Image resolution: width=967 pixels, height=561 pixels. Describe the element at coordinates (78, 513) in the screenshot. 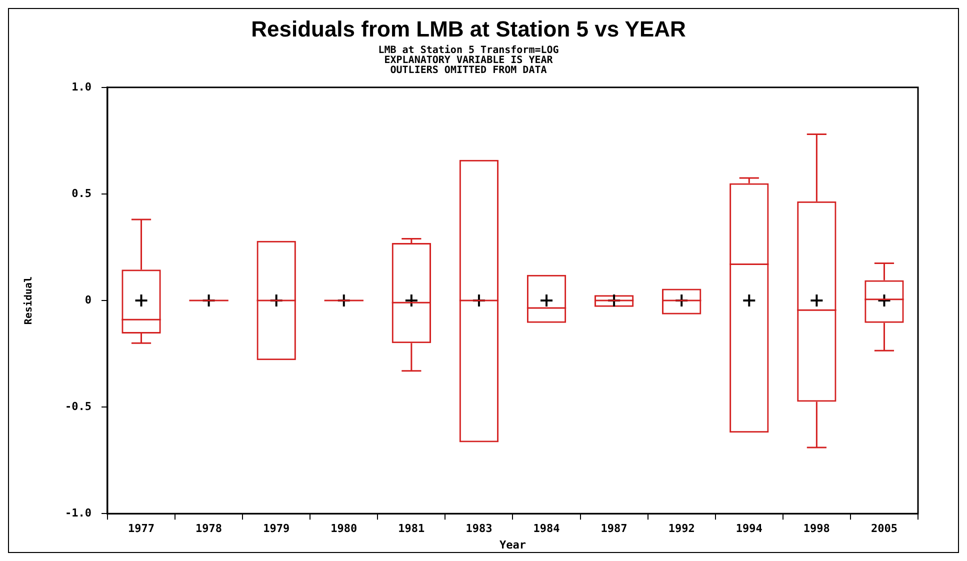

I see `y-tick-label: -1.0` at that location.